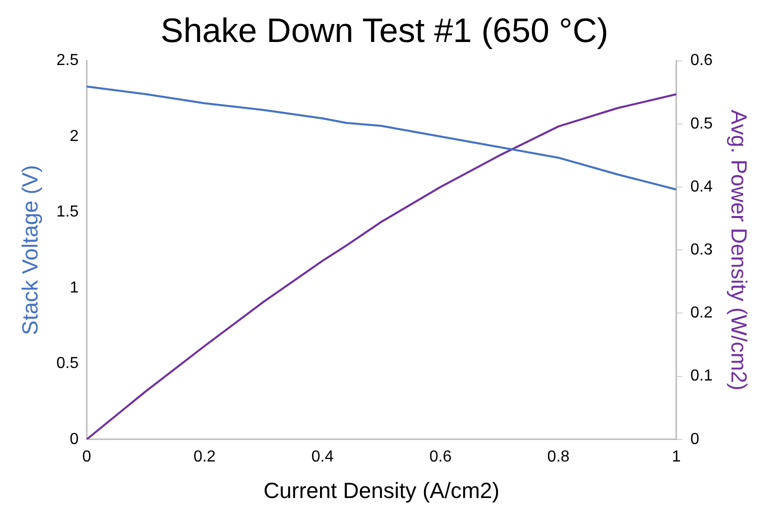  I want to click on y2-tick-label: 0.6, so click(701, 61).